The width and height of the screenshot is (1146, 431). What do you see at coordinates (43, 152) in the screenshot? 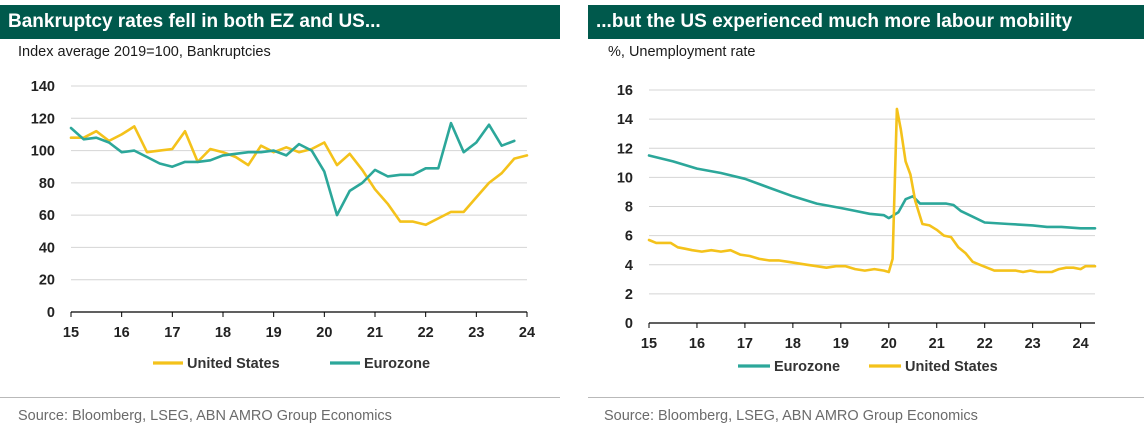
I see `y-tick-label: 100` at bounding box center [43, 152].